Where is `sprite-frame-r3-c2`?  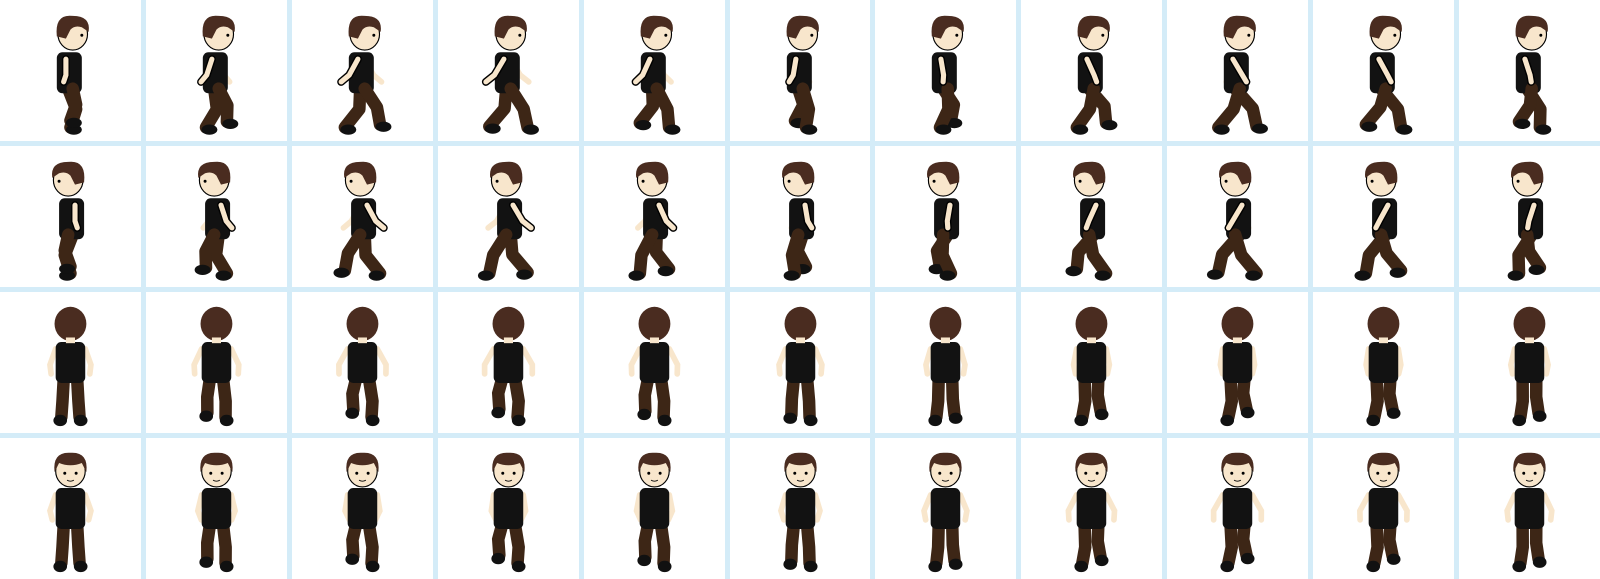
sprite-frame-r3-c2 is located at coordinates (216, 362).